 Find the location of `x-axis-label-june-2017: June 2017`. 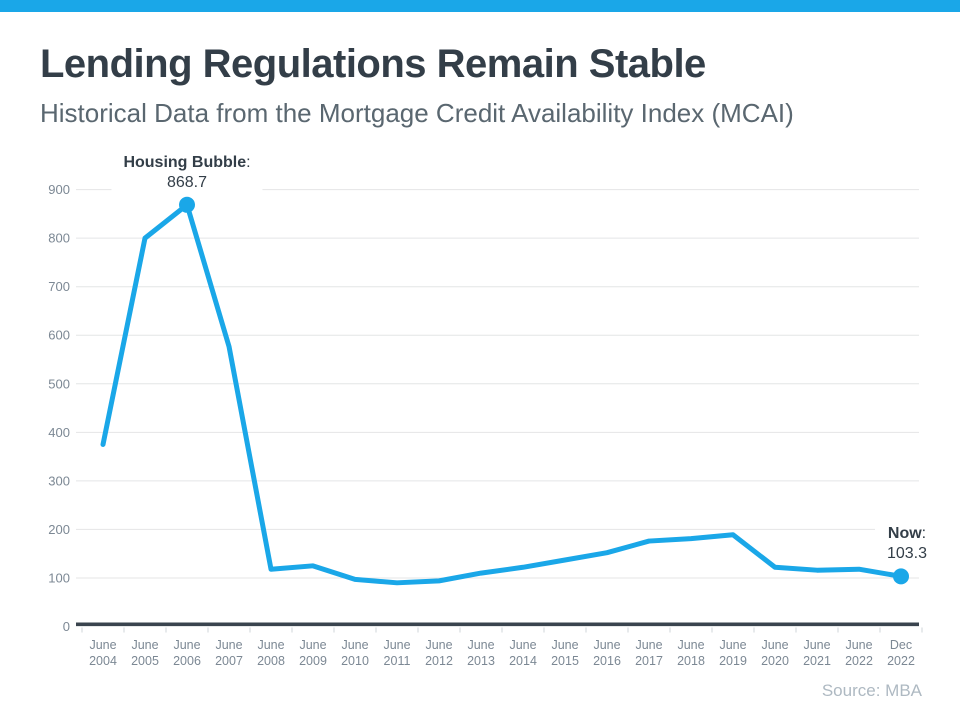

x-axis-label-june-2017: June 2017 is located at coordinates (649, 653).